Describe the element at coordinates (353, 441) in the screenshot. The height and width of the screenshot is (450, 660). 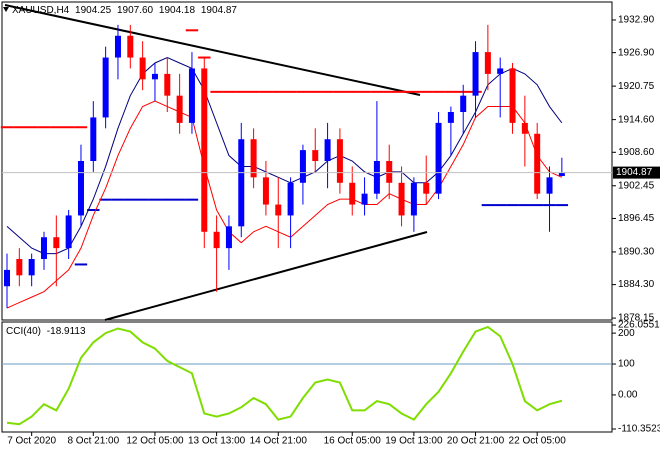
I see `x-tick-label: 16 Oct 05:00` at that location.